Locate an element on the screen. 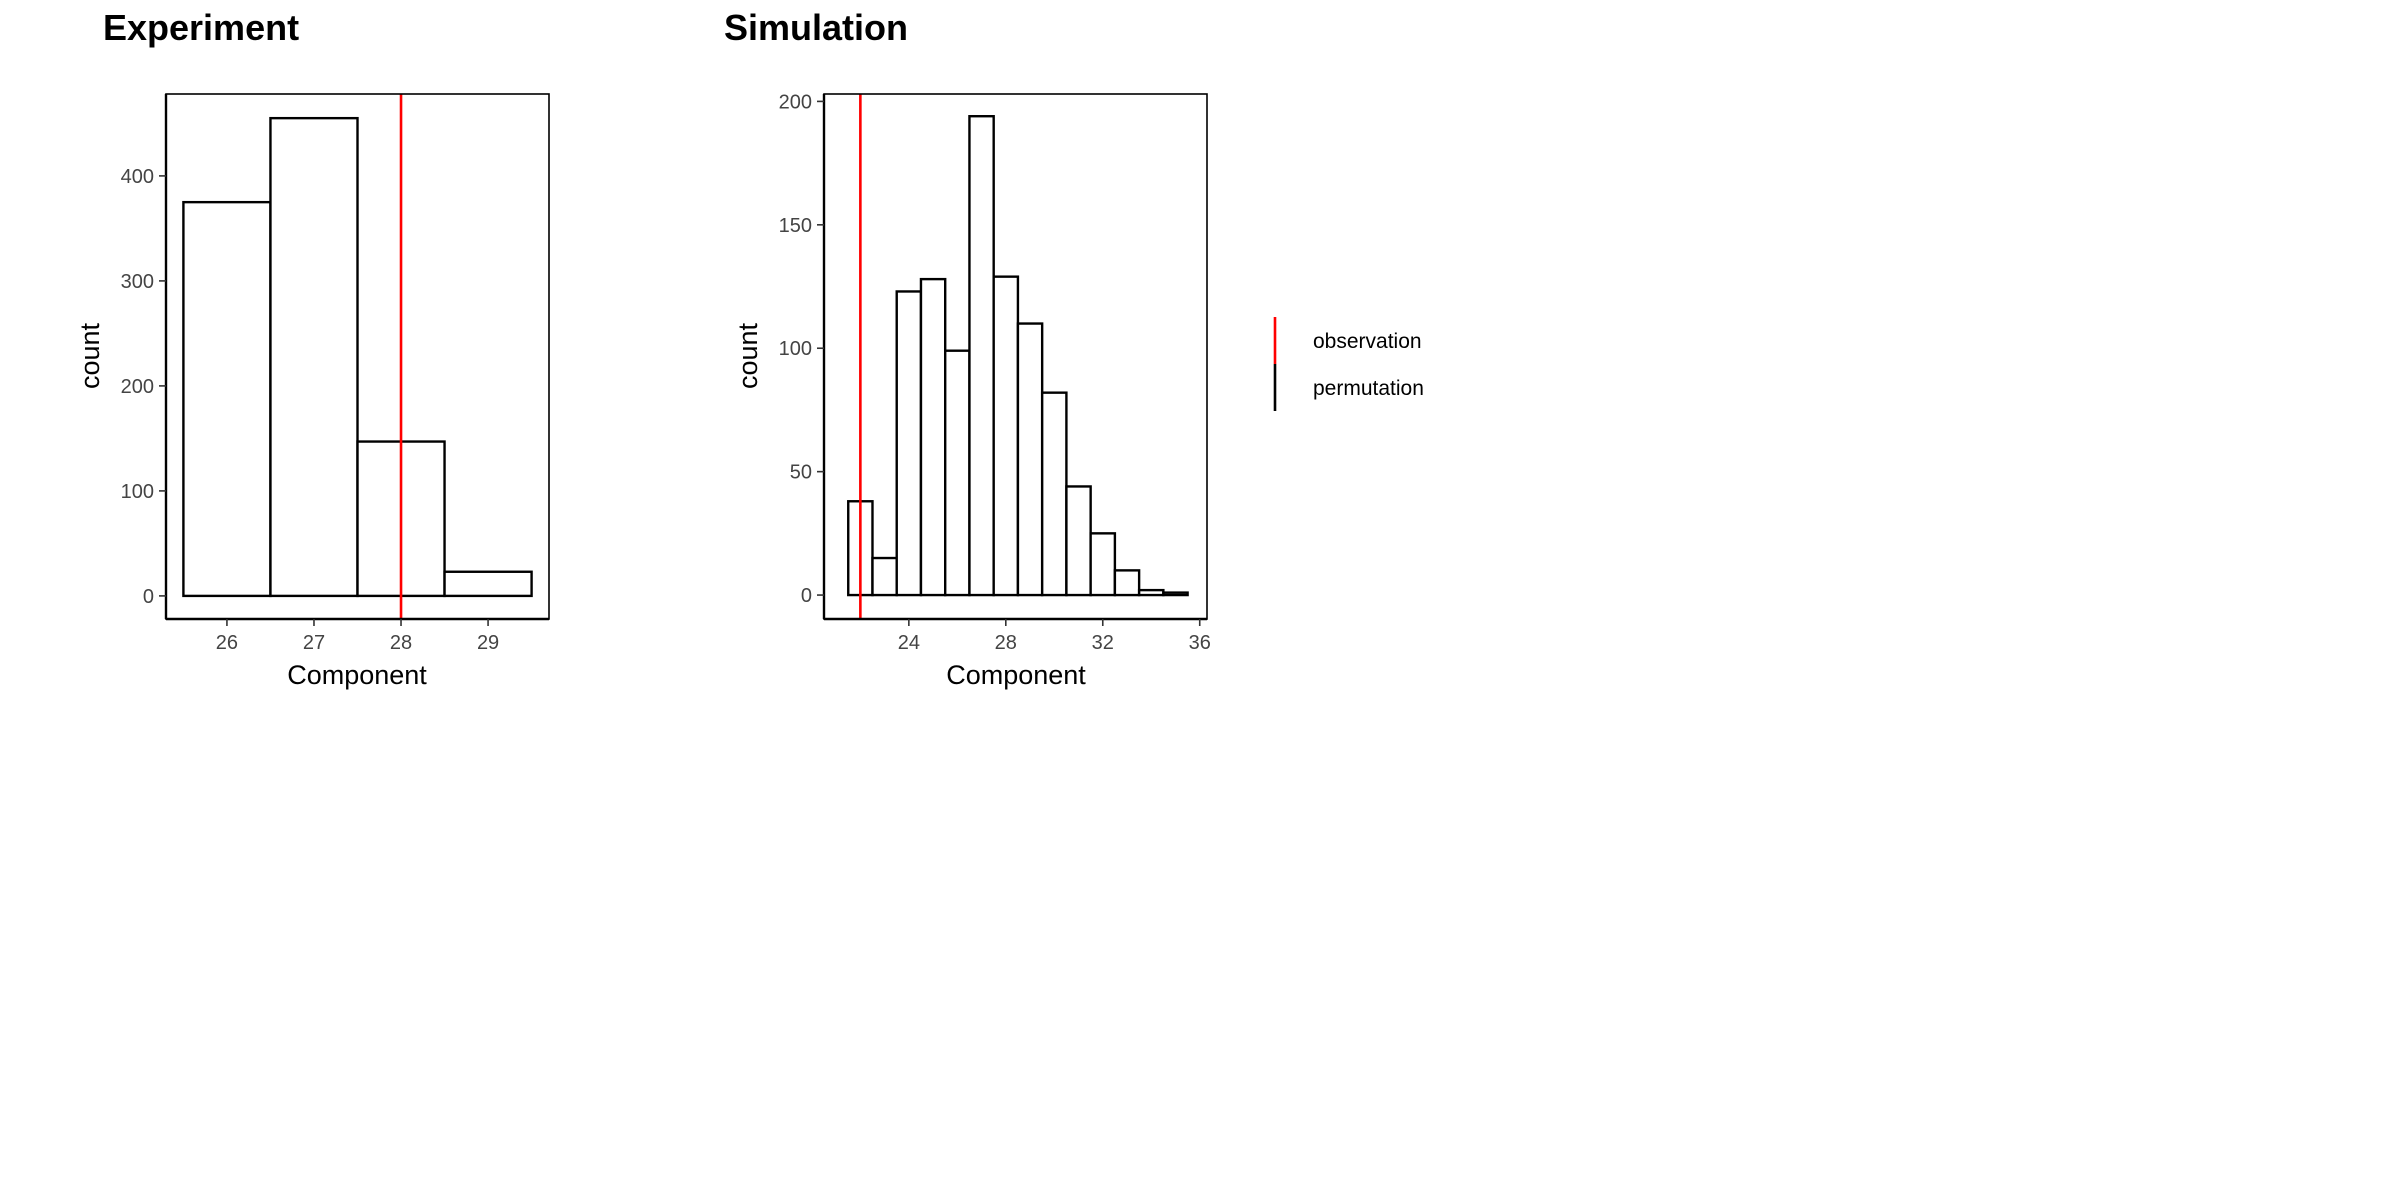 The image size is (2400, 1200). simulation-x-tick-label: 36 is located at coordinates (1200, 643).